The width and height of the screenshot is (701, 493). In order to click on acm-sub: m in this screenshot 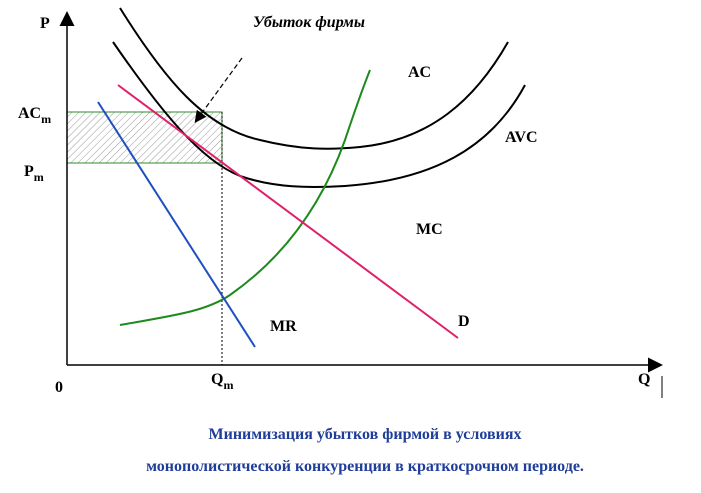, I will do `click(46, 119)`.